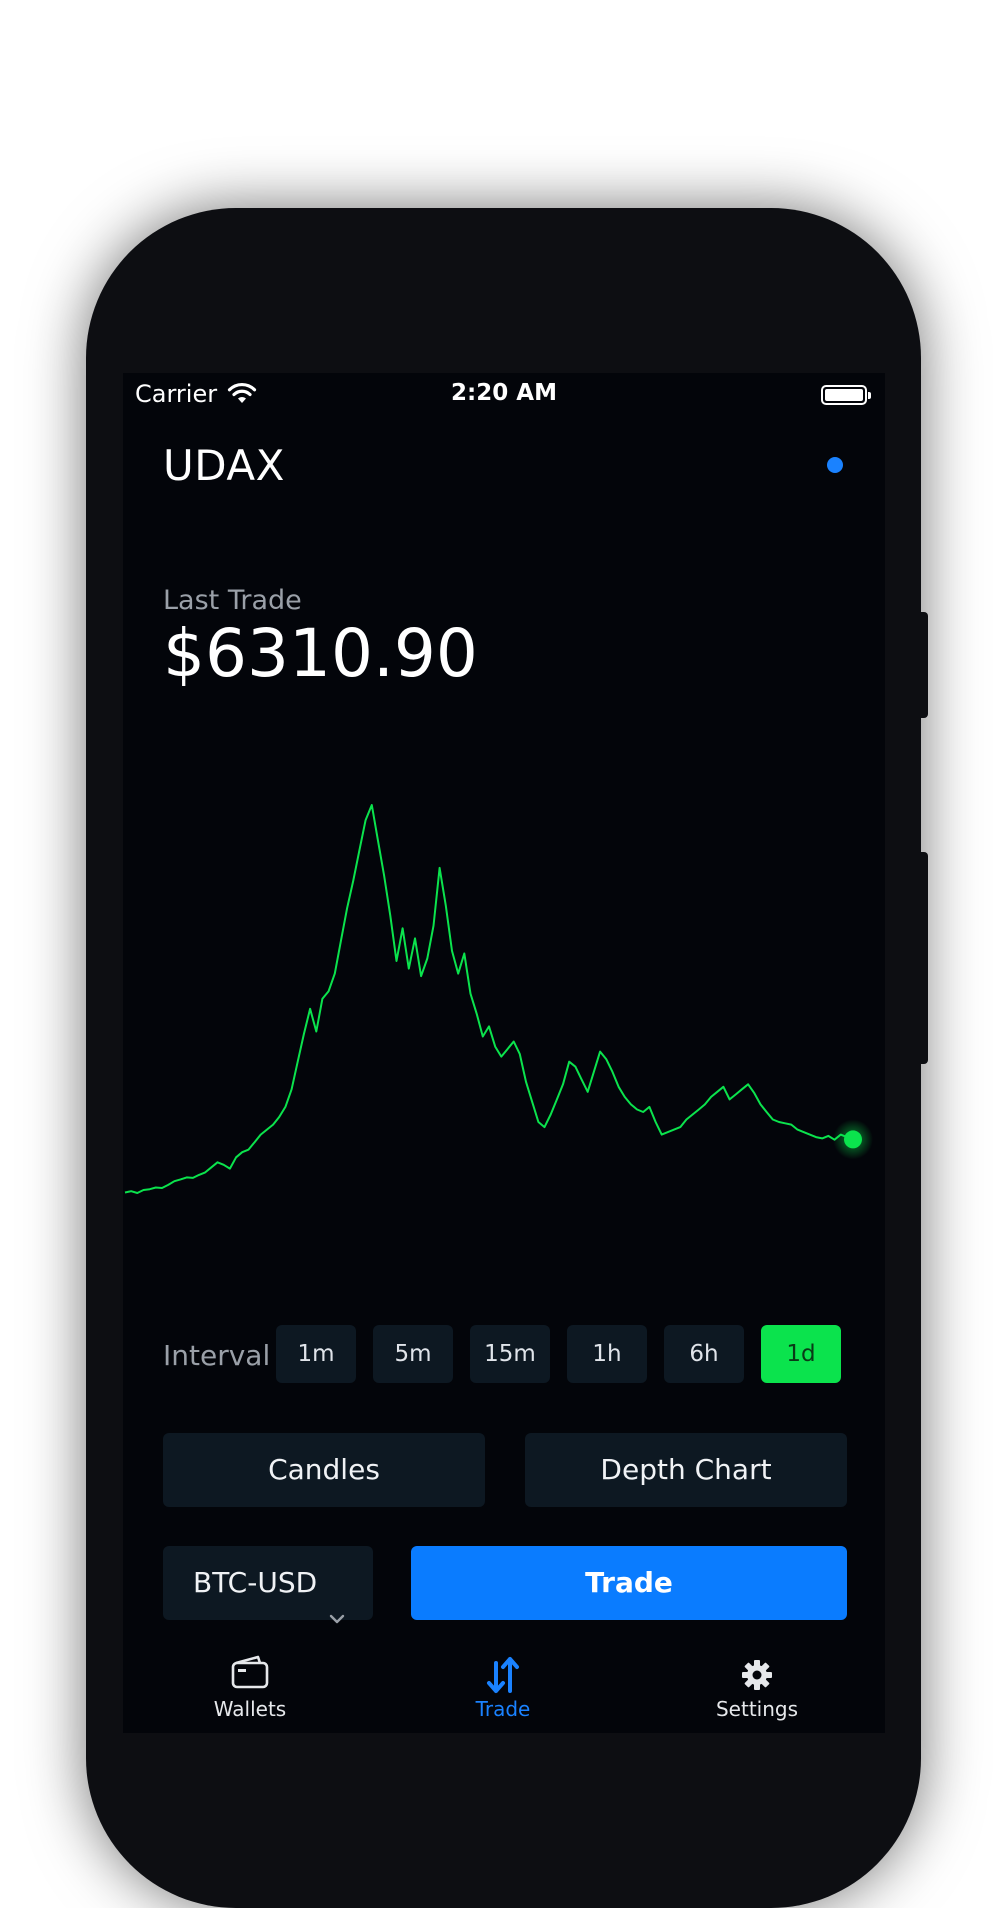 This screenshot has height=1908, width=1000. Describe the element at coordinates (846, 395) in the screenshot. I see `battery-icon` at that location.